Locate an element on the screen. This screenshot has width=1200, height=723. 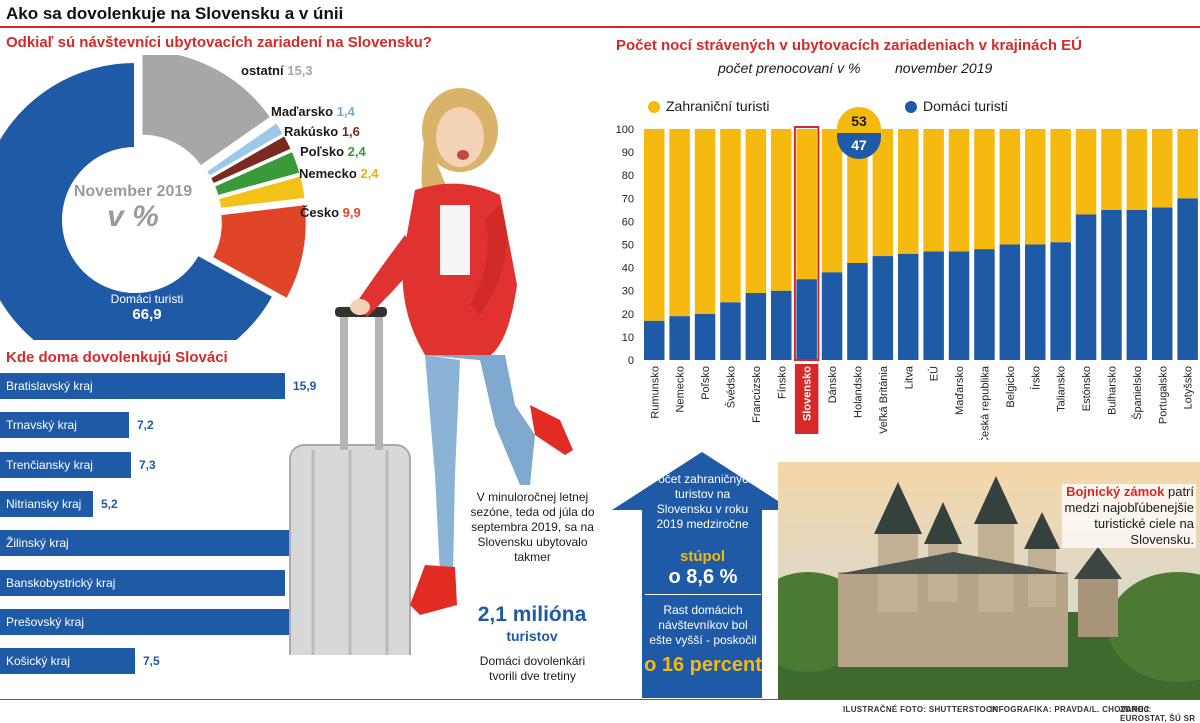
x-category-label: Litva is located at coordinates (909, 377).